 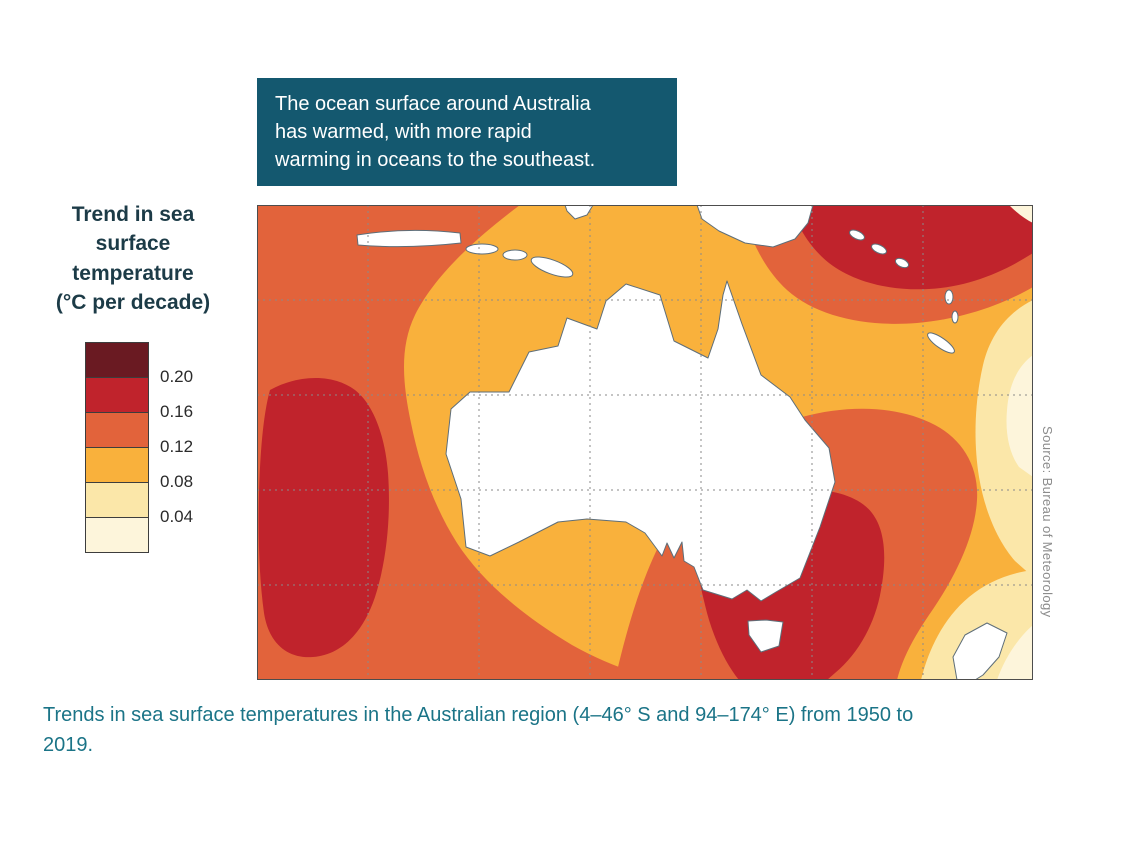 What do you see at coordinates (177, 376) in the screenshot?
I see `legend-tick-label: 0.20` at bounding box center [177, 376].